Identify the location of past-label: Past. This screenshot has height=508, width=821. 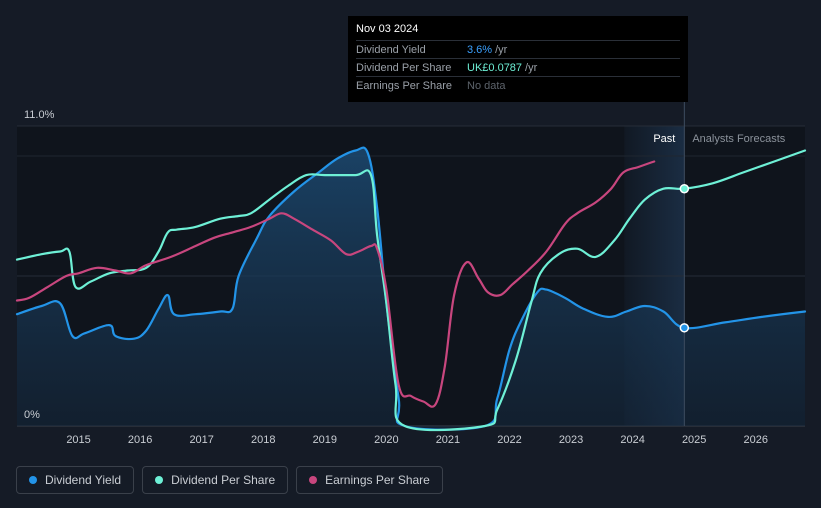
(664, 139).